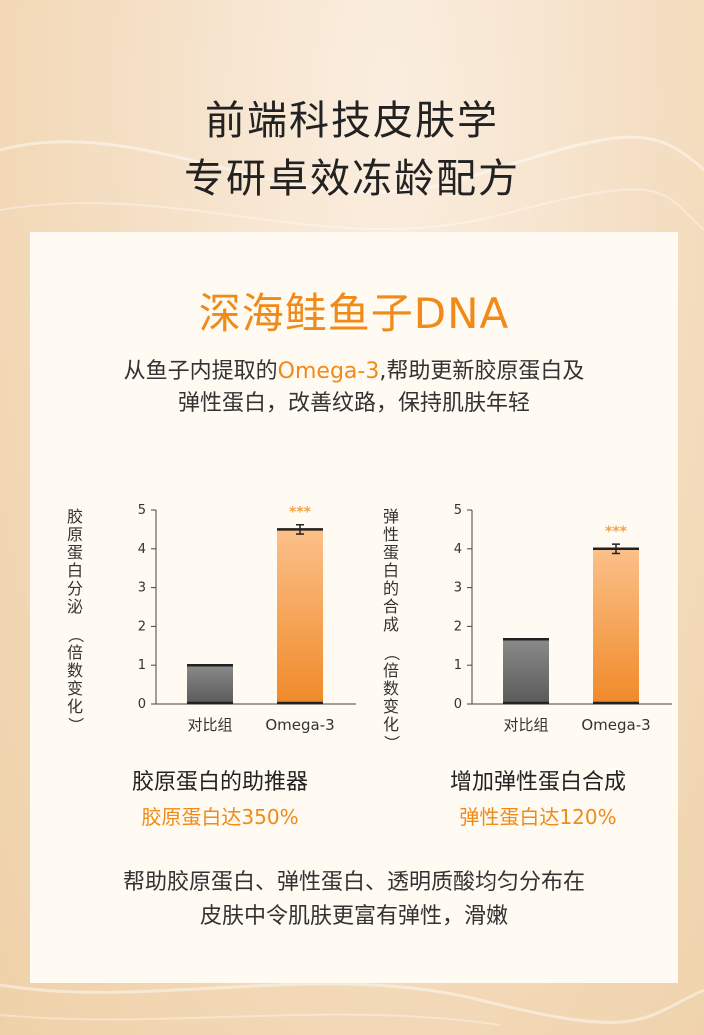  I want to click on chart-collagen-svg: 0 1 2 3 4 5 对比组 *** Omega-3, so click(247, 618).